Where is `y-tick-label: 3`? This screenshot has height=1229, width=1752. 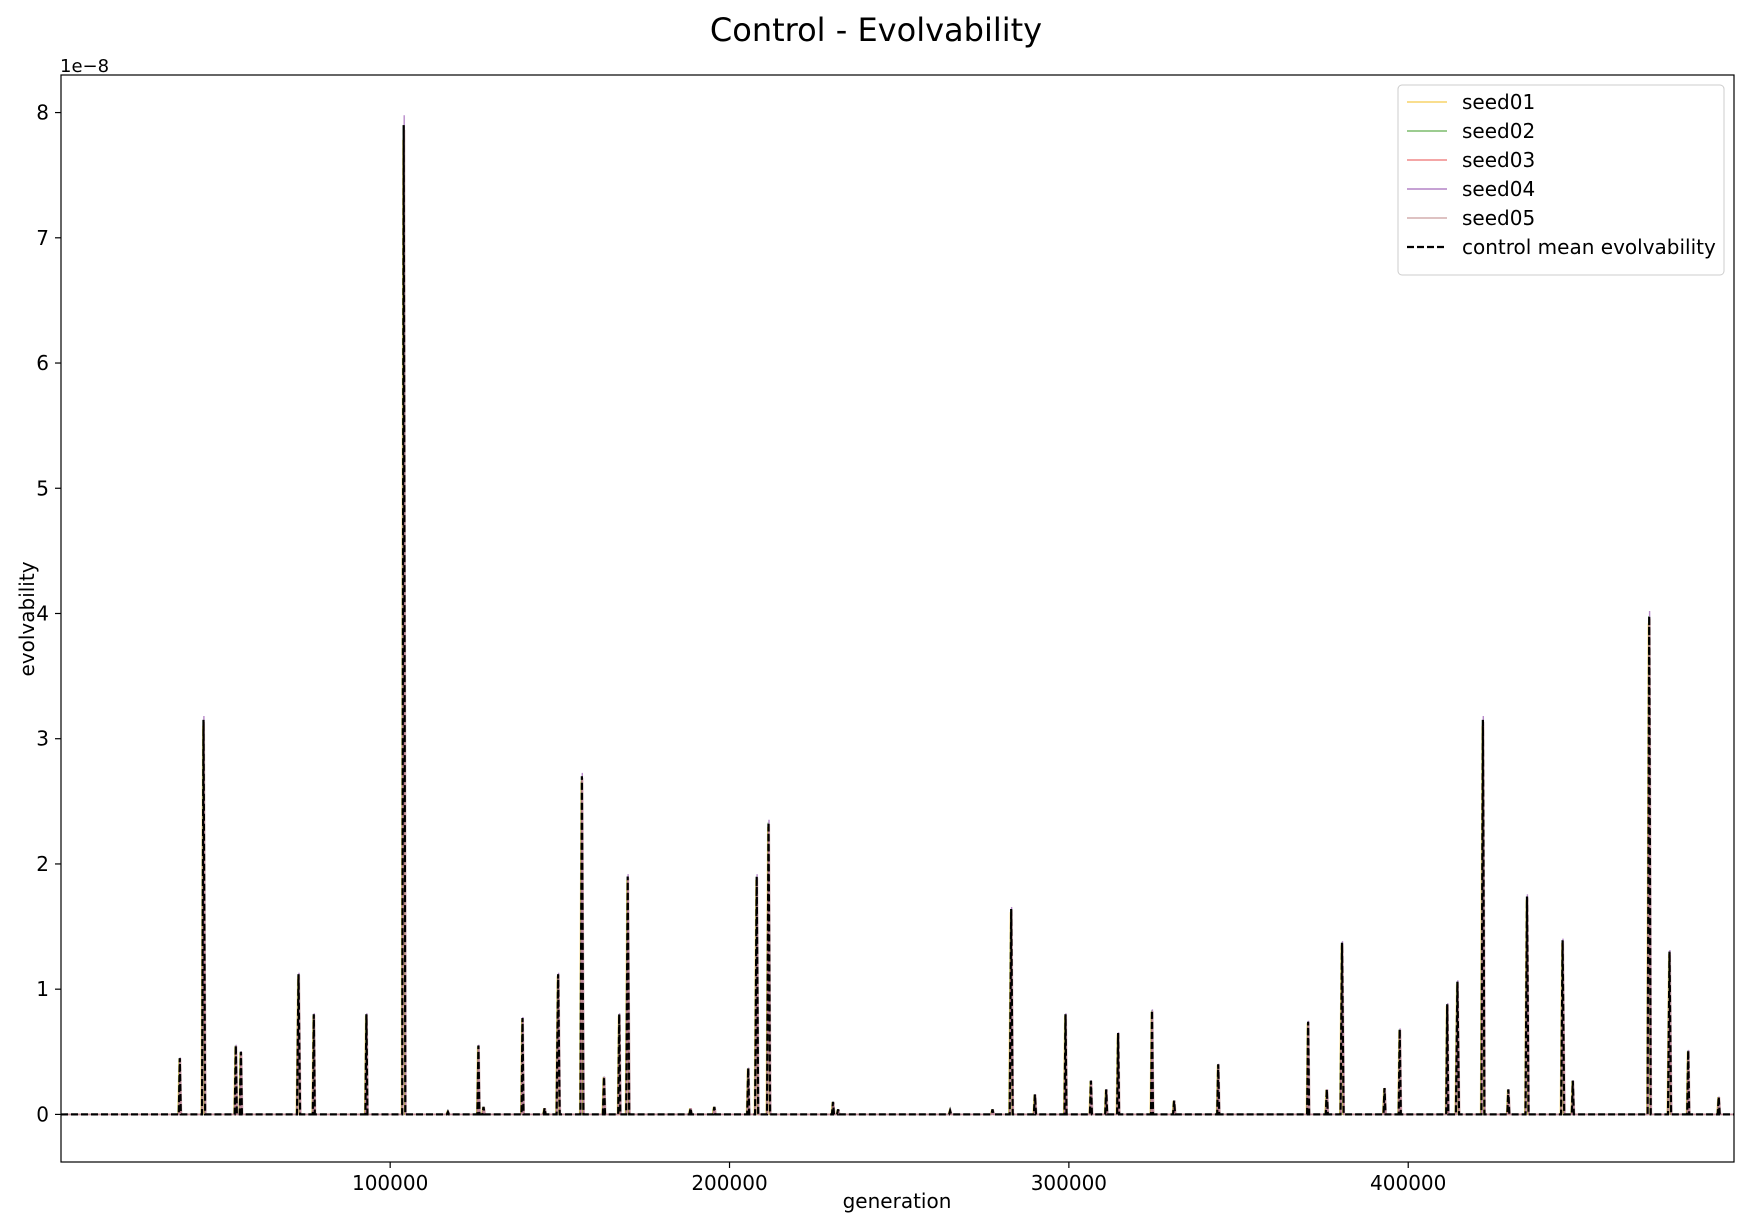 y-tick-label: 3 is located at coordinates (42, 739).